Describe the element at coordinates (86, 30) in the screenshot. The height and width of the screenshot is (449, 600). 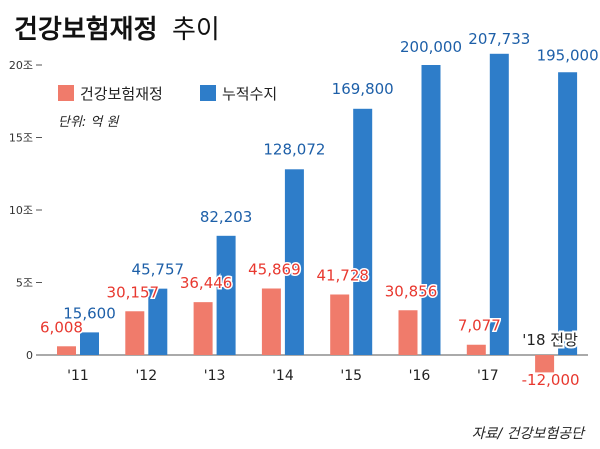
I see `chart-title: 건강보험재정` at that location.